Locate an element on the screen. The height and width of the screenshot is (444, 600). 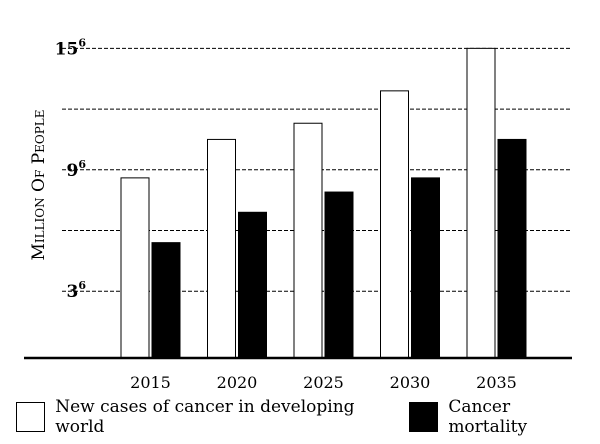
bar-new-cases-2015 is located at coordinates (135, 268).